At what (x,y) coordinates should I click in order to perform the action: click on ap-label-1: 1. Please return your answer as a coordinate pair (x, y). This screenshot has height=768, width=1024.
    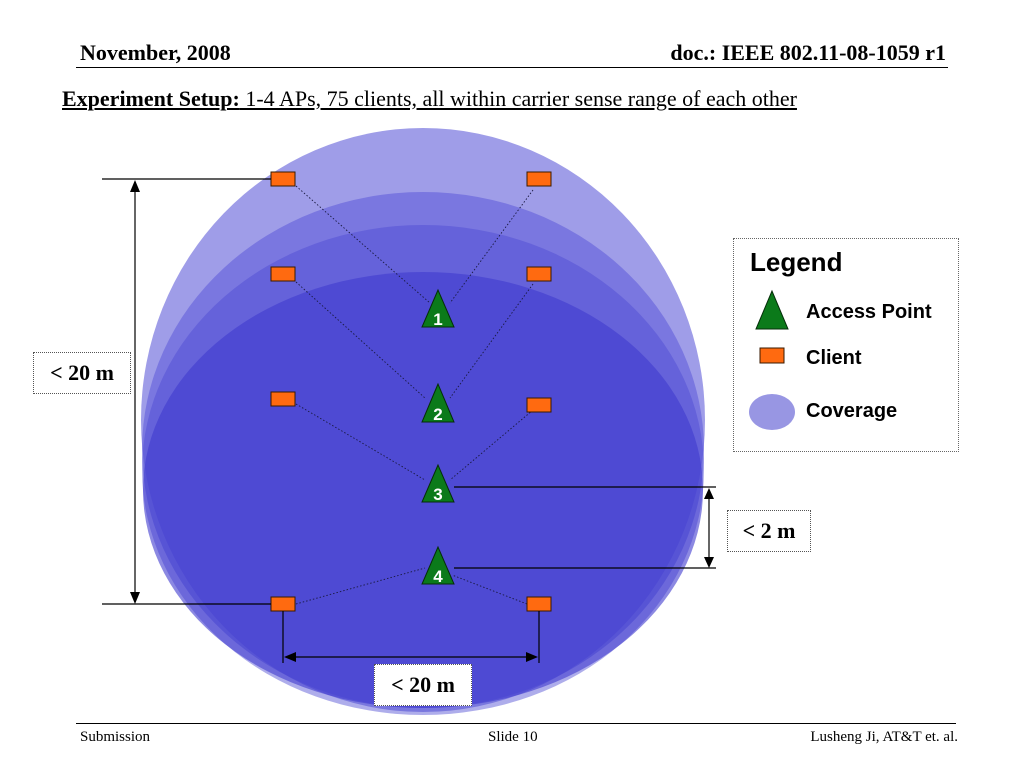
    Looking at the image, I should click on (437, 319).